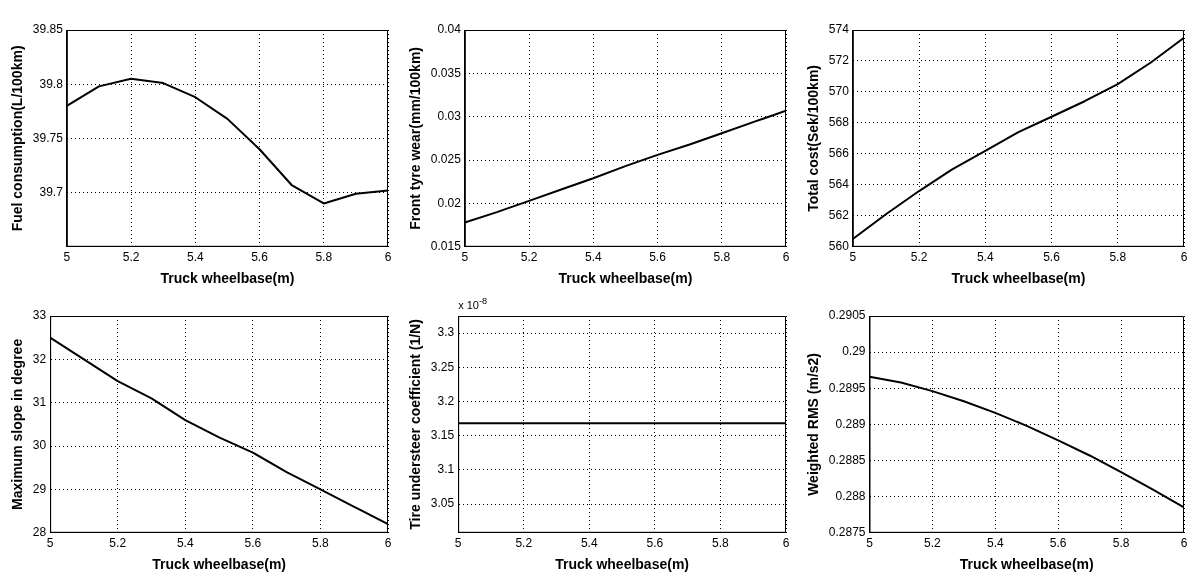  What do you see at coordinates (39, 402) in the screenshot?
I see `y-tick-label: 31` at bounding box center [39, 402].